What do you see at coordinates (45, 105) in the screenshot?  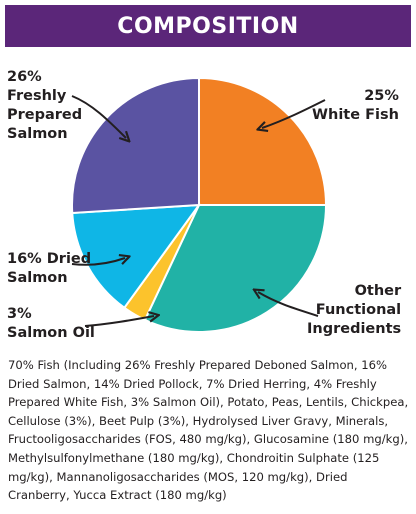 I see `slice-label-freshly-prepared-salmon: 26% Freshly Prepared Salmon` at bounding box center [45, 105].